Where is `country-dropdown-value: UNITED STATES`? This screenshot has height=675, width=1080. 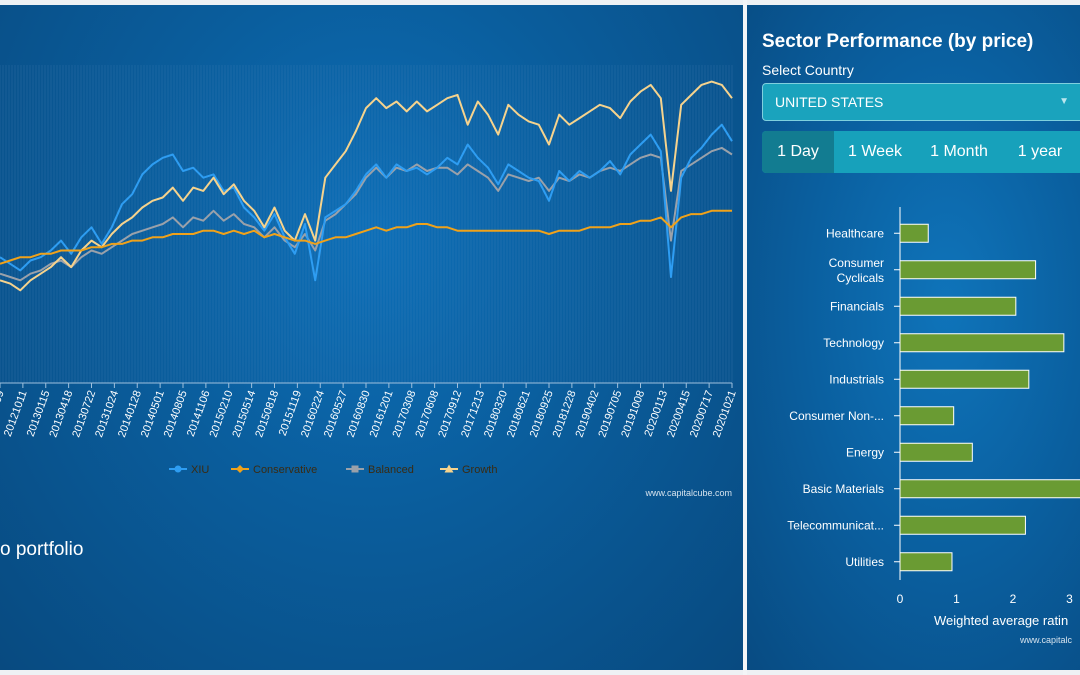 country-dropdown-value: UNITED STATES is located at coordinates (829, 102).